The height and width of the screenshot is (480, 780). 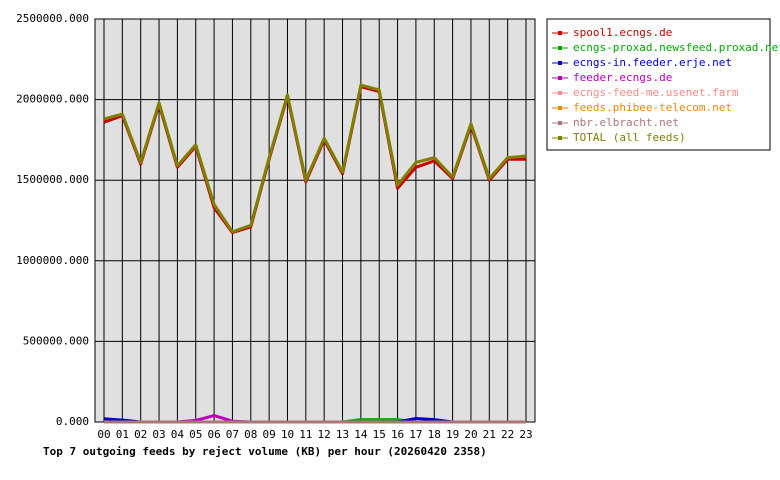 I want to click on legend-label: TOTAL (all feeds), so click(x=629, y=137).